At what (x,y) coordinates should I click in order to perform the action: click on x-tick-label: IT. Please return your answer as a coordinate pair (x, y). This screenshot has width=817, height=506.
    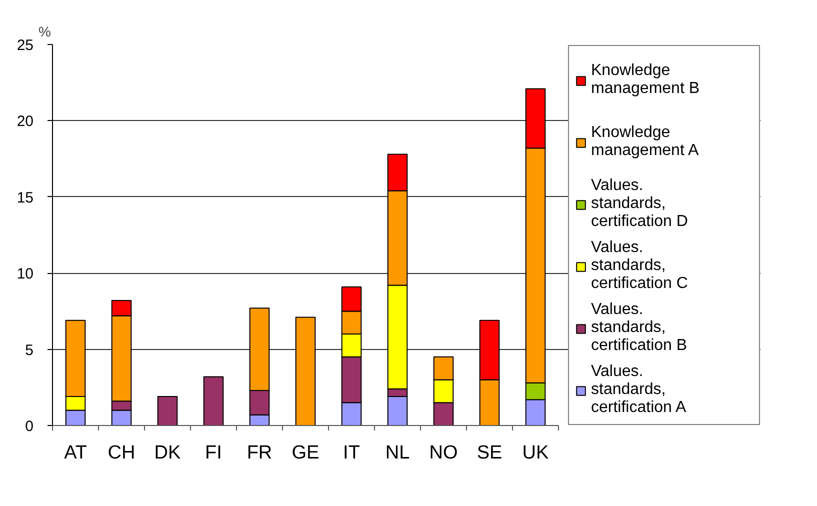
    Looking at the image, I should click on (351, 453).